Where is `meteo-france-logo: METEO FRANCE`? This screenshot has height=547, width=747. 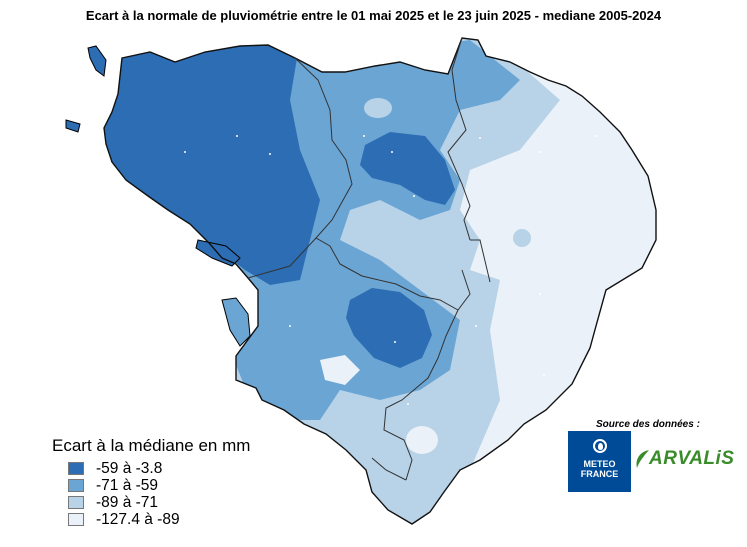
meteo-france-logo: METEO FRANCE is located at coordinates (599, 461).